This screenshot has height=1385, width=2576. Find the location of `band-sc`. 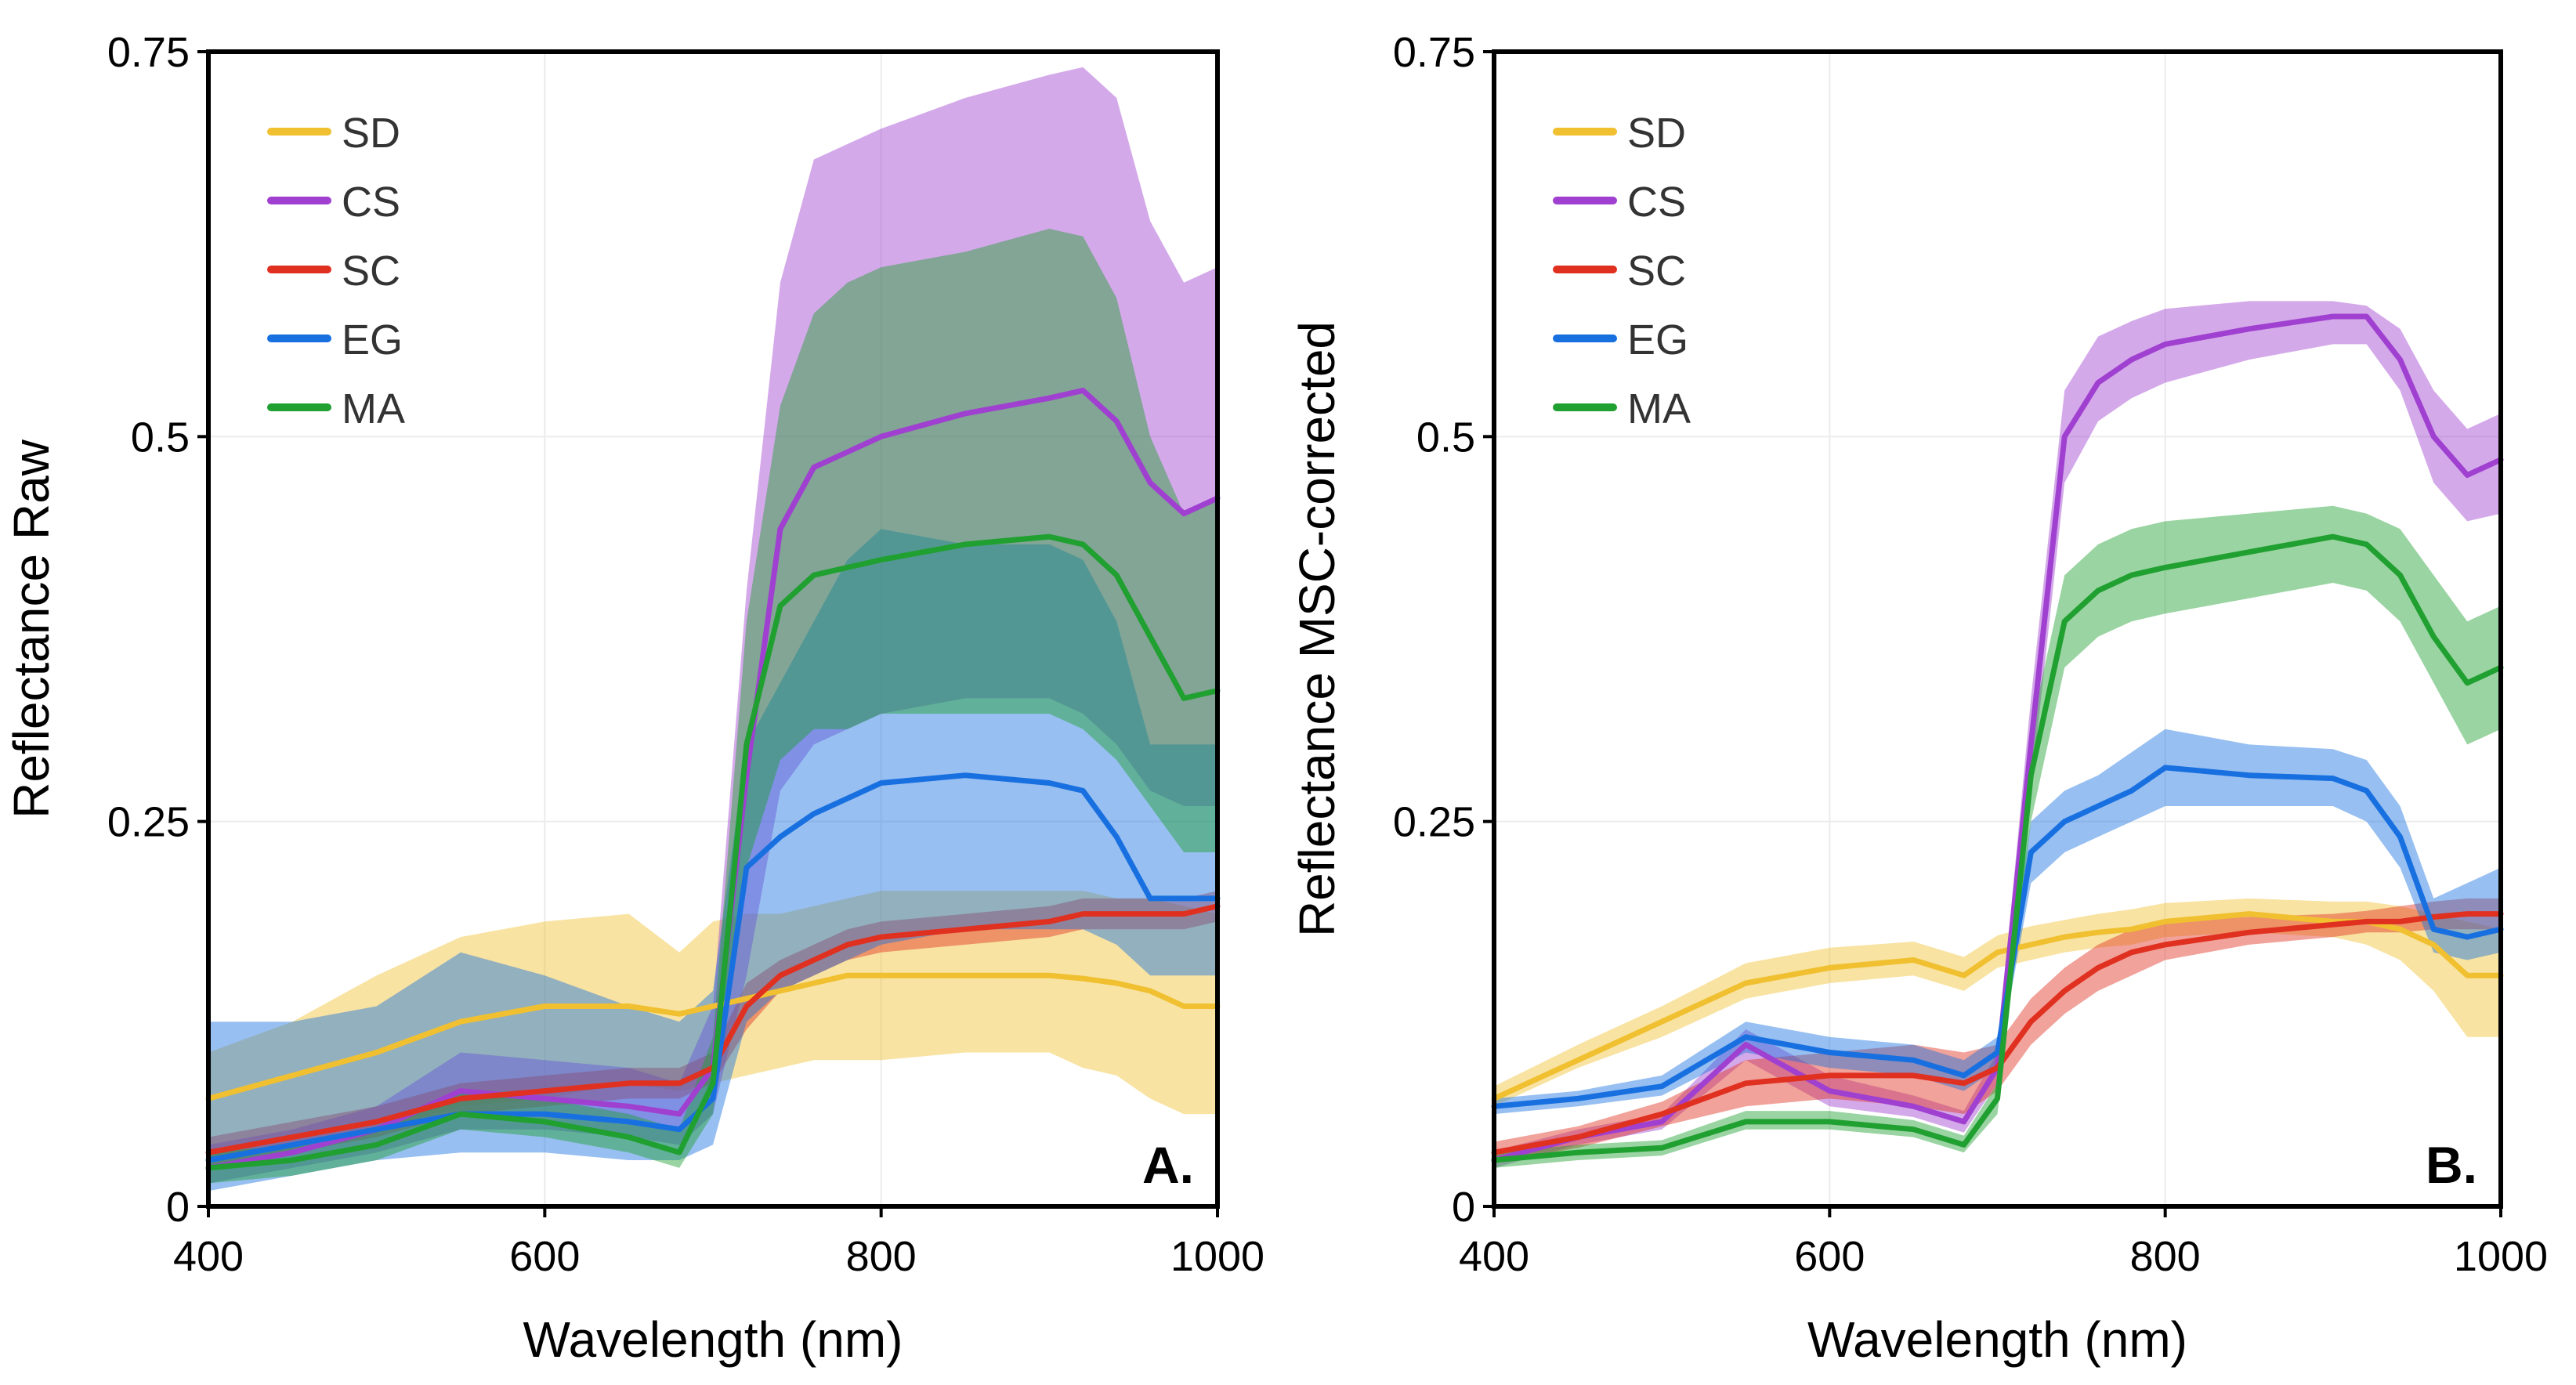

band-sc is located at coordinates (1998, 1030).